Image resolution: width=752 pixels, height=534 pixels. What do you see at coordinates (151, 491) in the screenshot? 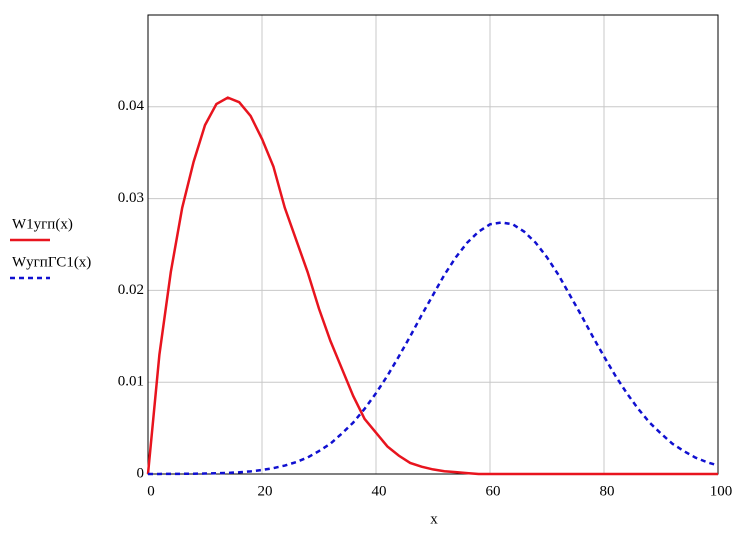
I see `x-tick-label: 0` at bounding box center [151, 491].